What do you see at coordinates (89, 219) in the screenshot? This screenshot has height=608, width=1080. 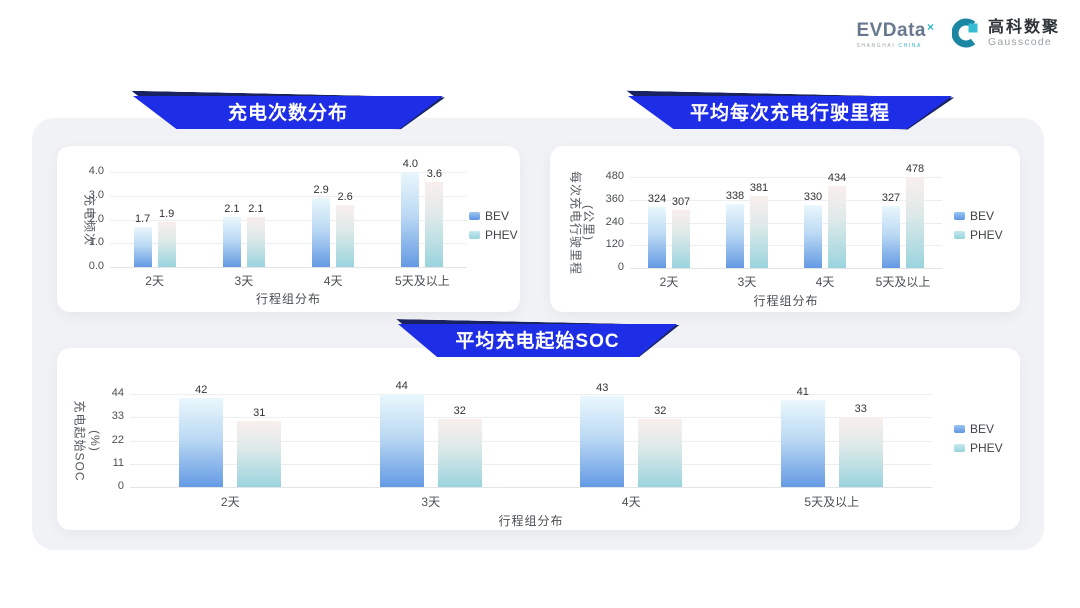 I see `y-axis-title: 充电频次` at bounding box center [89, 219].